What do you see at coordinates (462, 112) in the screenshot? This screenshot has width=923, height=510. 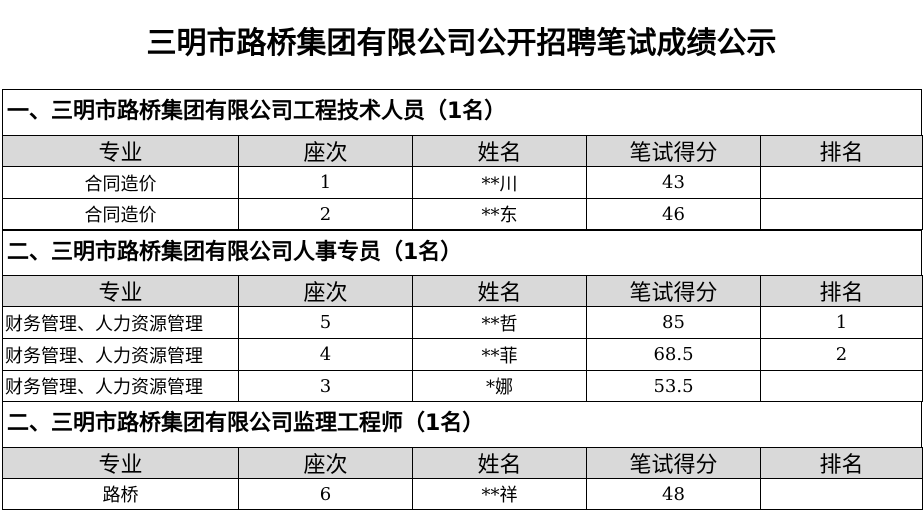 I see `section-heading: 一、三明市路桥集团有限公司工程技术人员（1名）` at bounding box center [462, 112].